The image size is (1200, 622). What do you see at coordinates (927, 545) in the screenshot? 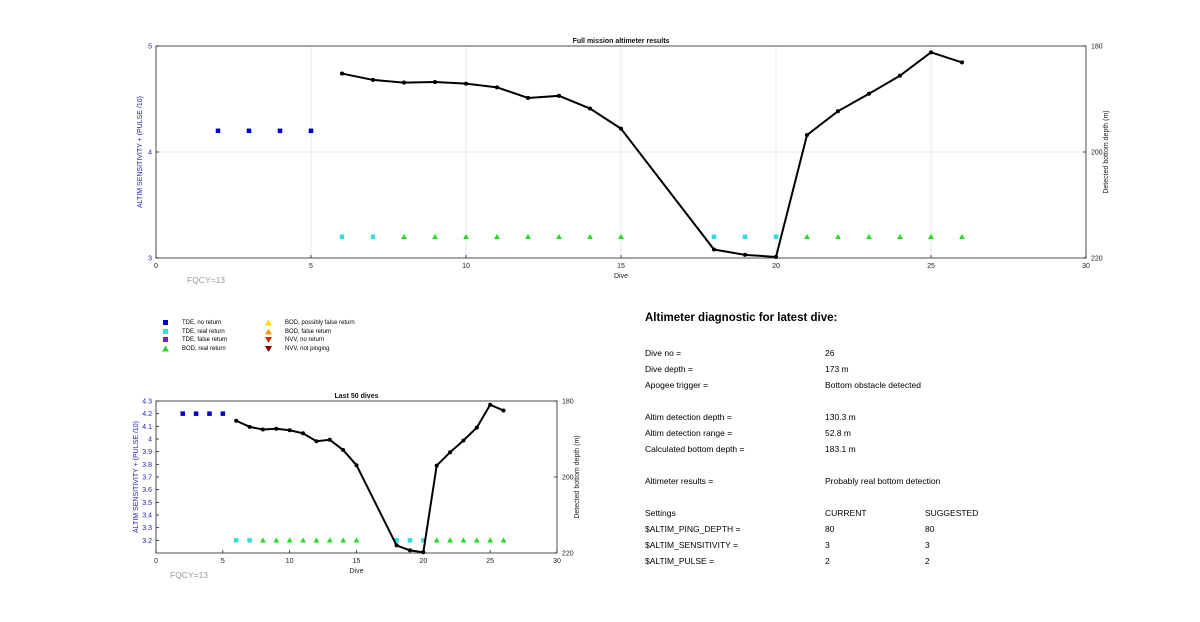
I see `diagnostic-suggested-value: 3` at bounding box center [927, 545].